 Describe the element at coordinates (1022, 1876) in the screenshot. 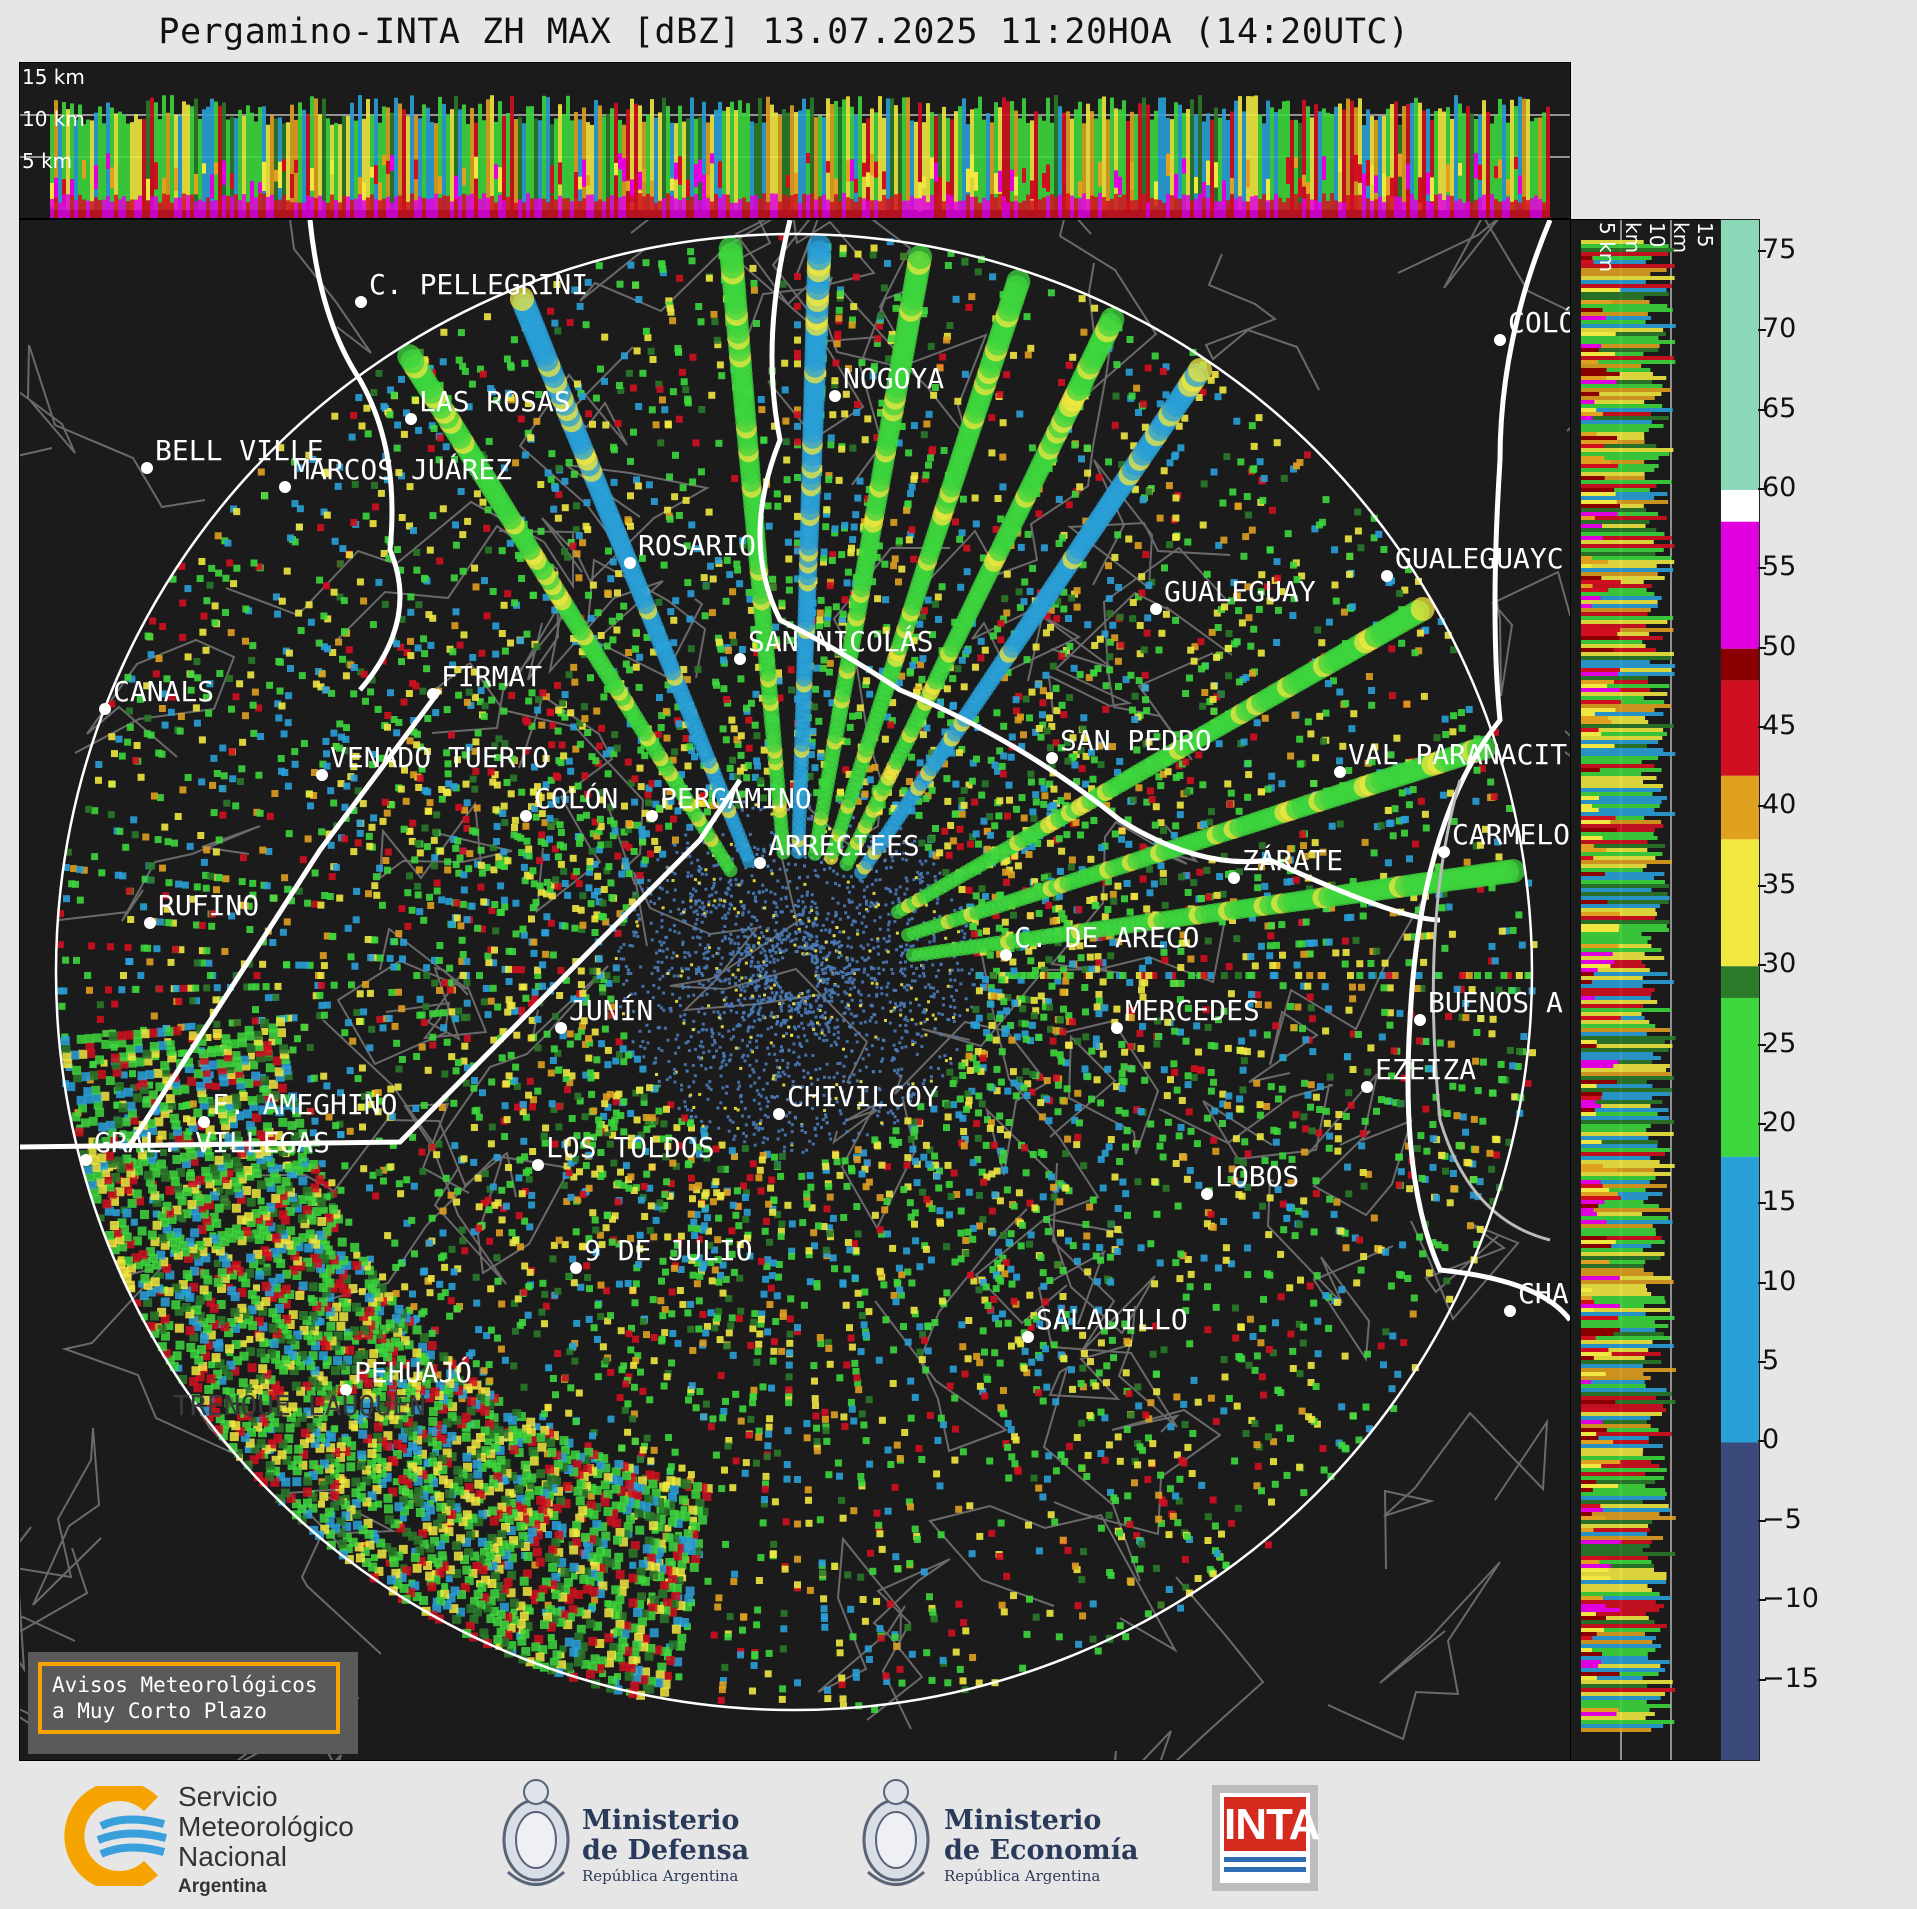

I see `economia-line3: República Argentina` at that location.